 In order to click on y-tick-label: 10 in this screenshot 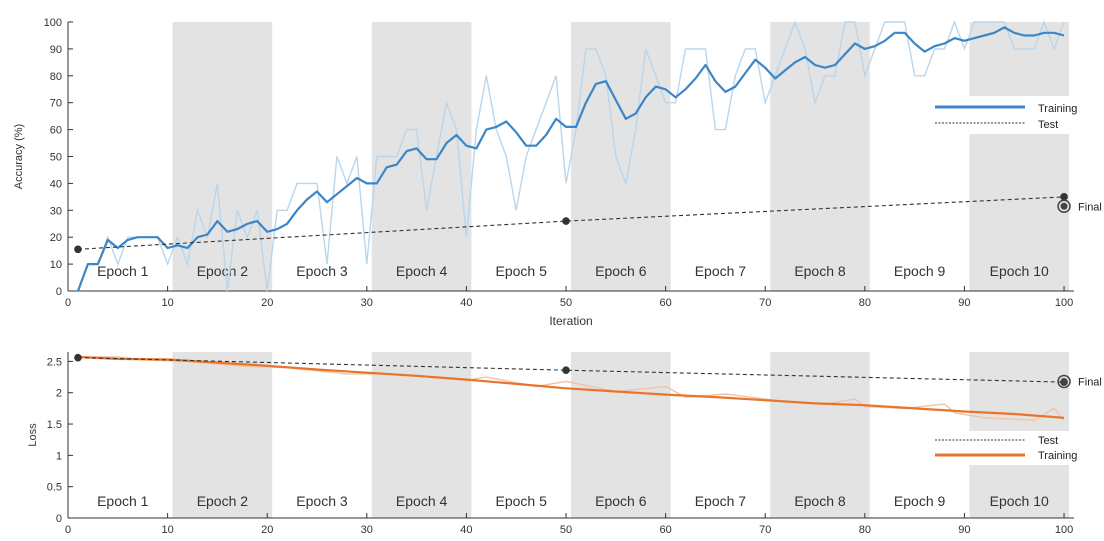, I will do `click(56, 265)`.